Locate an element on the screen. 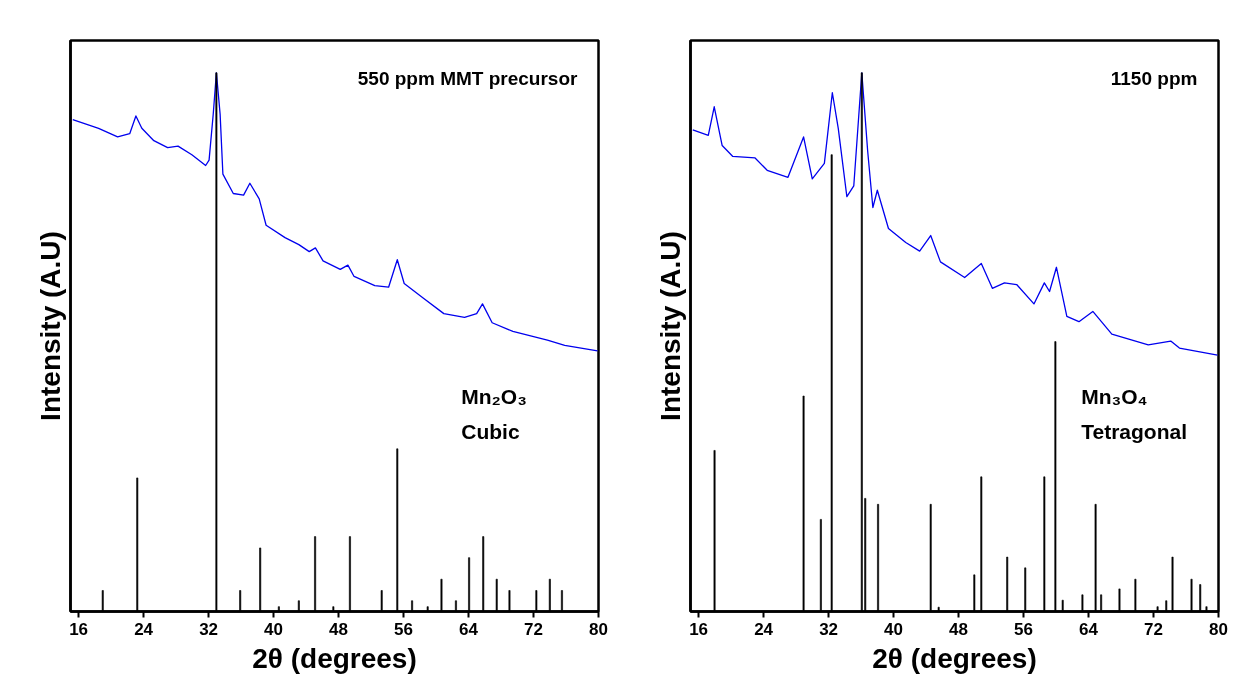  annotation: 550 ppm MMT precursor is located at coordinates (467, 78).